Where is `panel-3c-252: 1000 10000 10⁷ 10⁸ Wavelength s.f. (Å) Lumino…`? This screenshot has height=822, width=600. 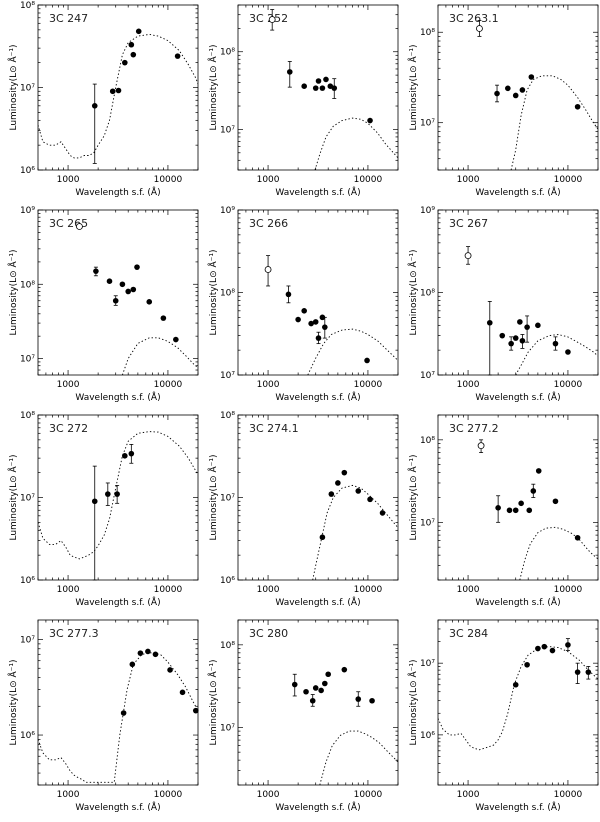
panel-3c-252: 1000 10000 10⁷ 10⁸ Wavelength s.f. (Å) Lumino… is located at coordinates (303, 101).